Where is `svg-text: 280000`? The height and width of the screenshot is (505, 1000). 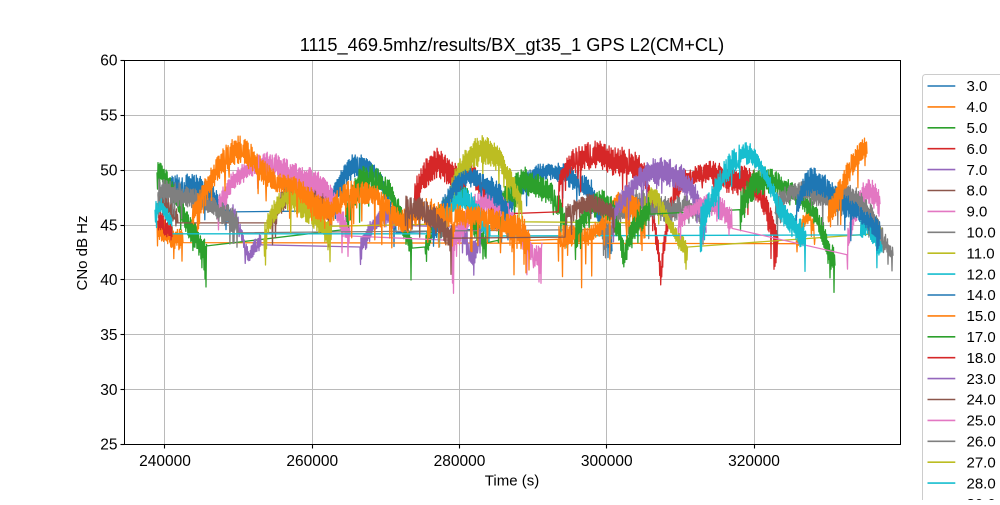 svg-text: 280000 is located at coordinates (460, 461).